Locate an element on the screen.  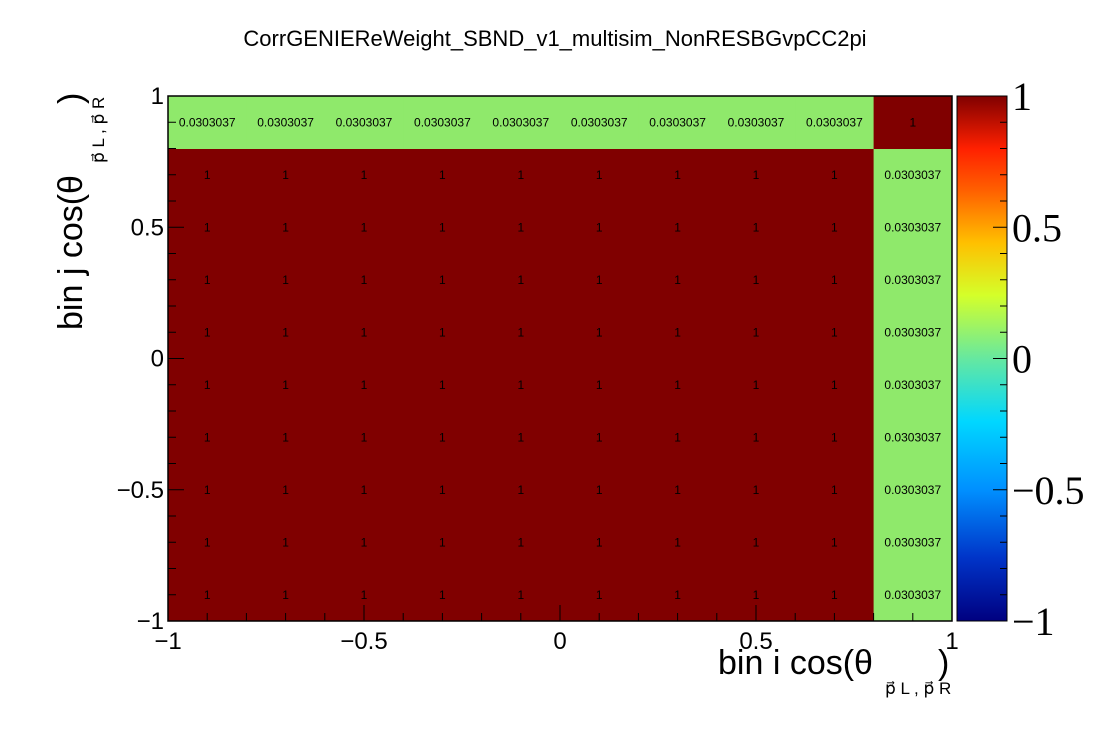
x-tick-labels: −1 −0.5 0 0.5 1 is located at coordinates (556, 641).